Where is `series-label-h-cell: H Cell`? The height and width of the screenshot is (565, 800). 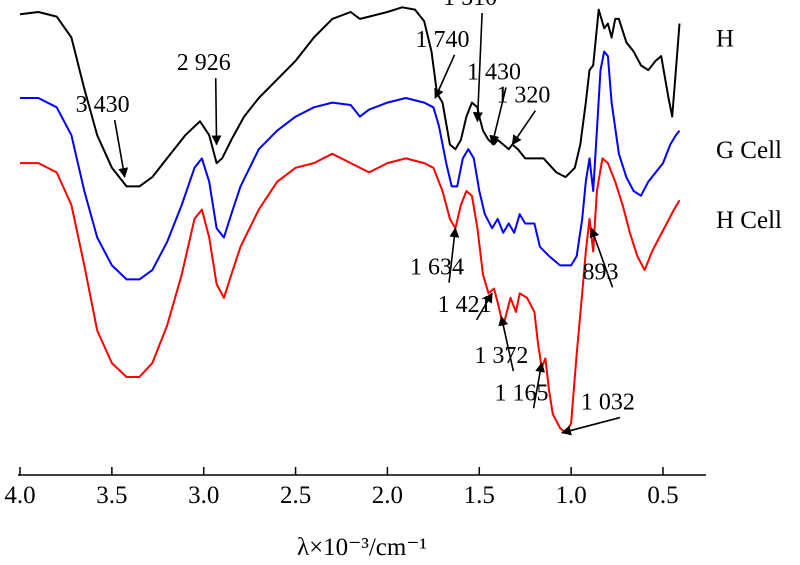
series-label-h-cell: H Cell is located at coordinates (749, 220).